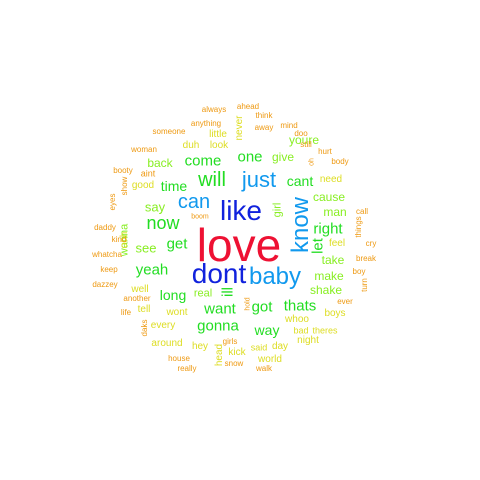  I want to click on word-head: head, so click(219, 355).